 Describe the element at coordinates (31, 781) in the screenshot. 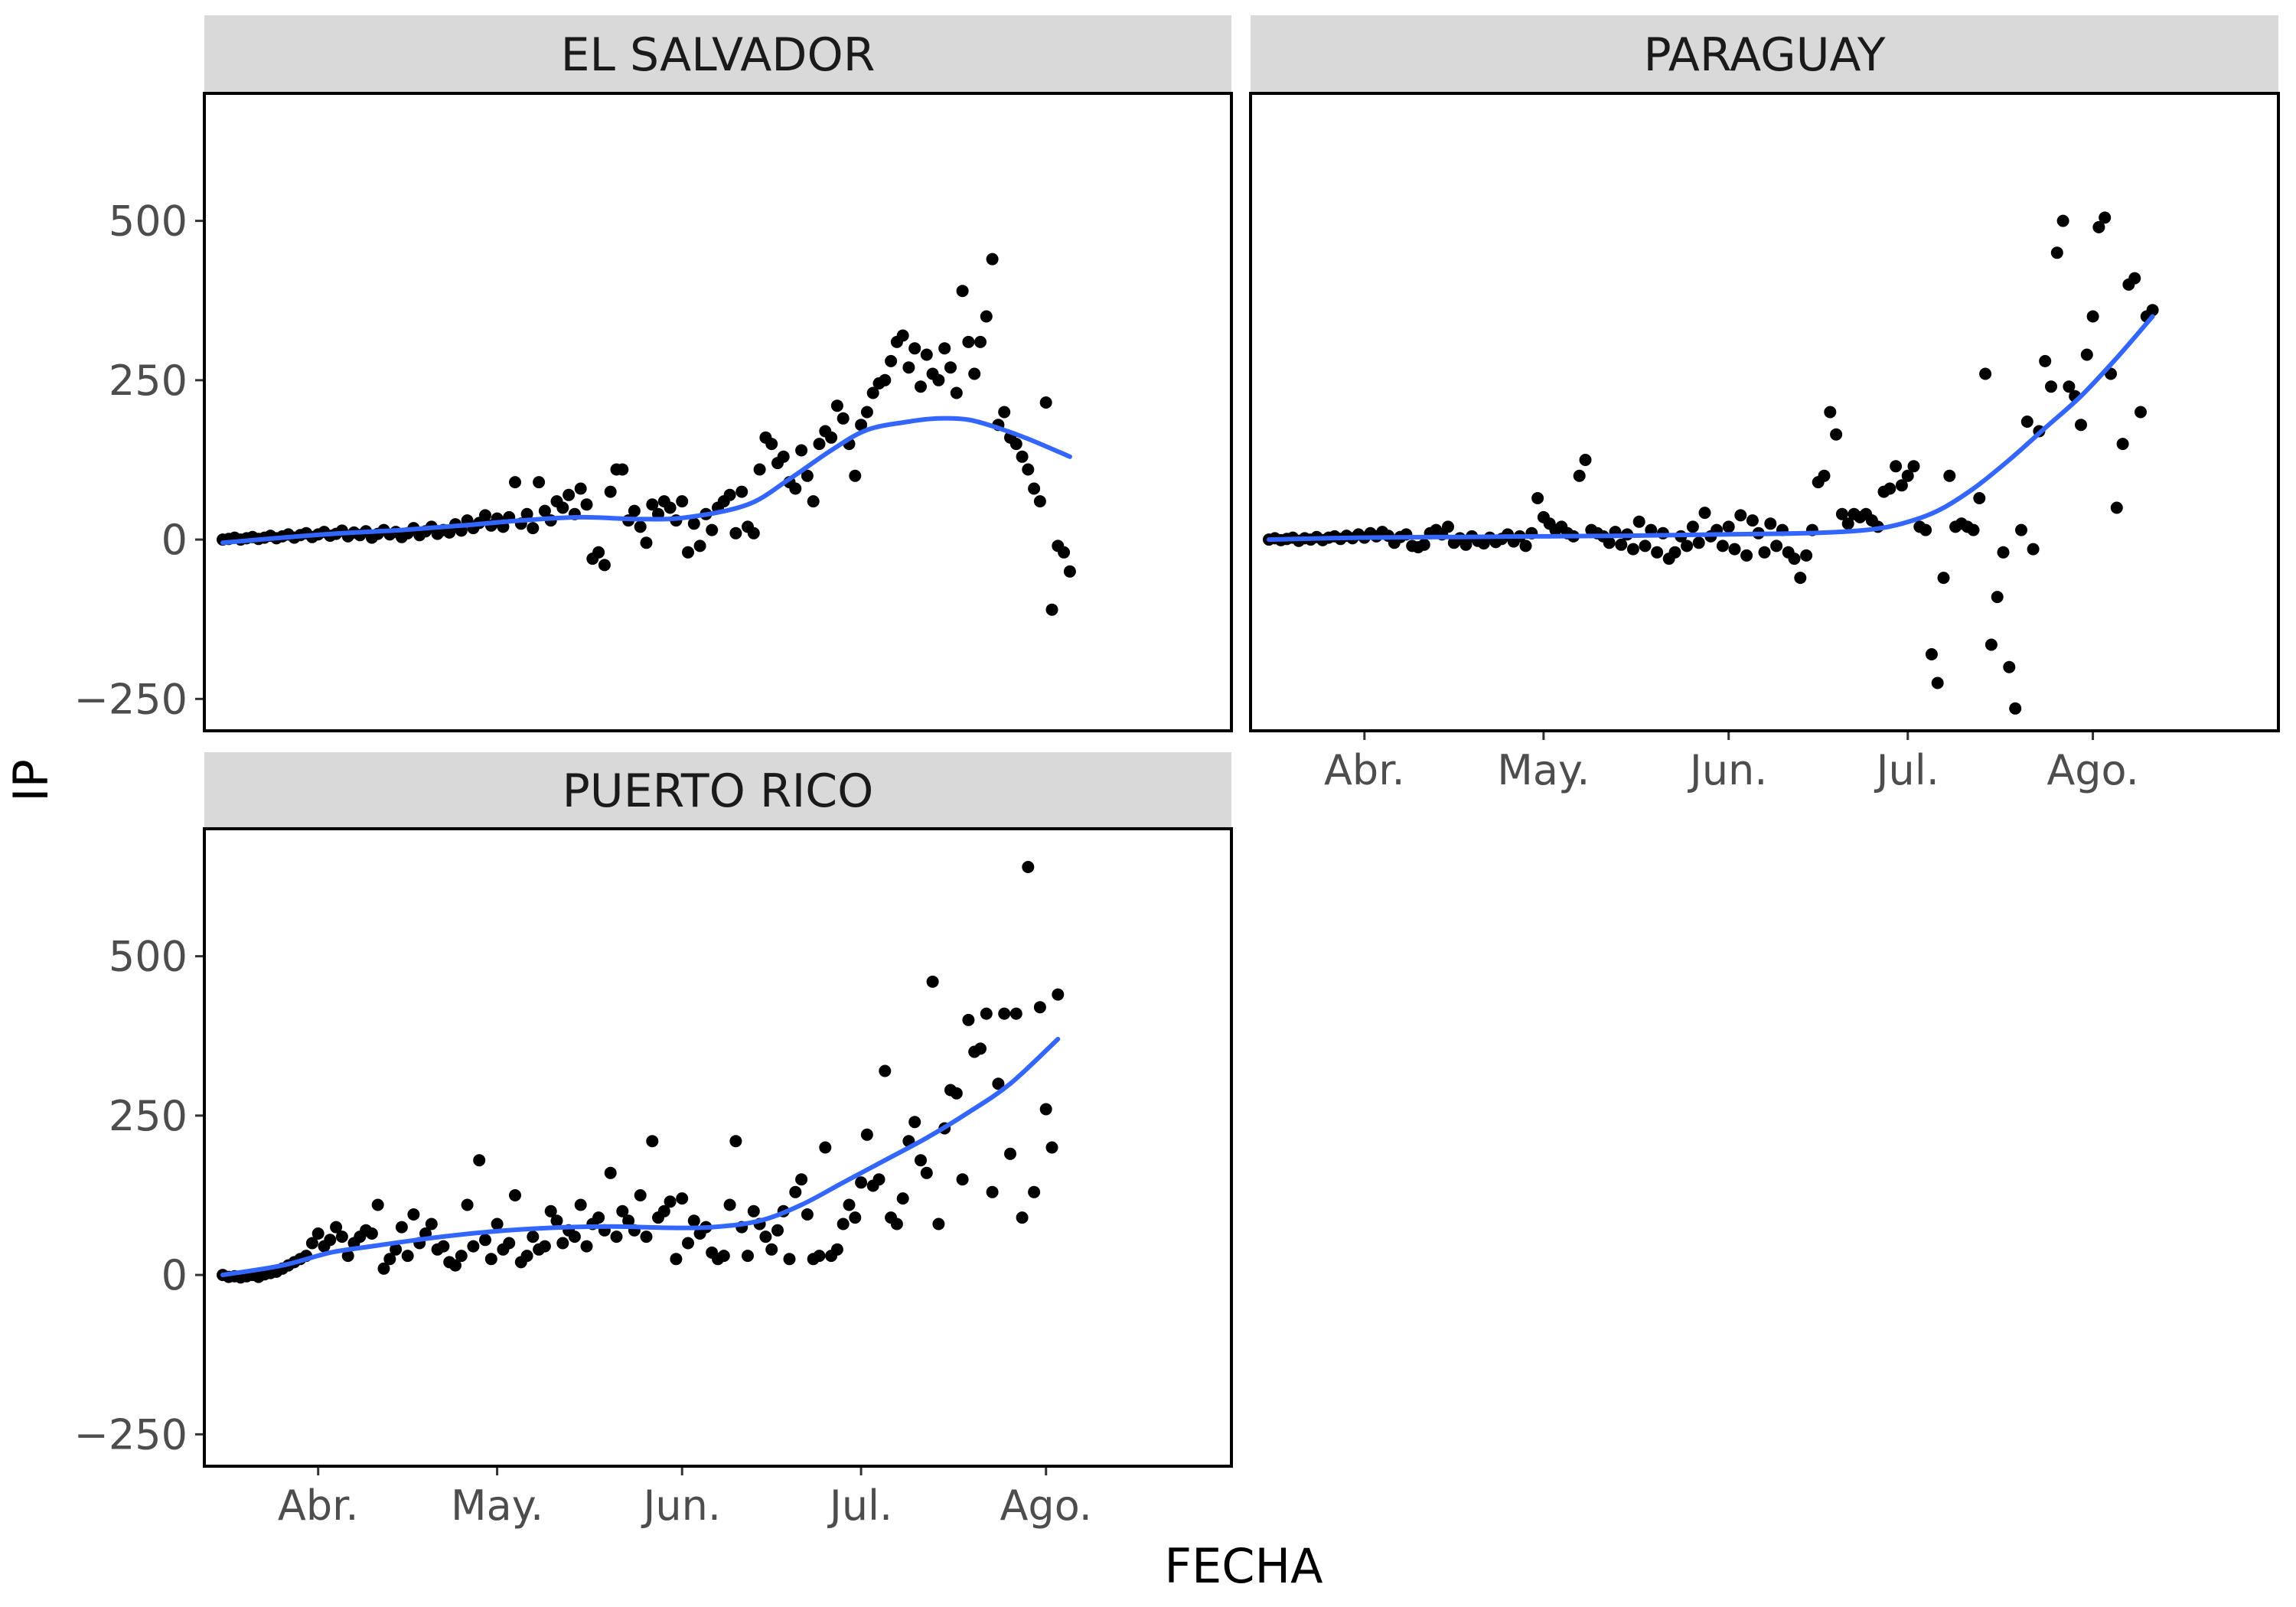

I see `y-axis-title: IP` at that location.